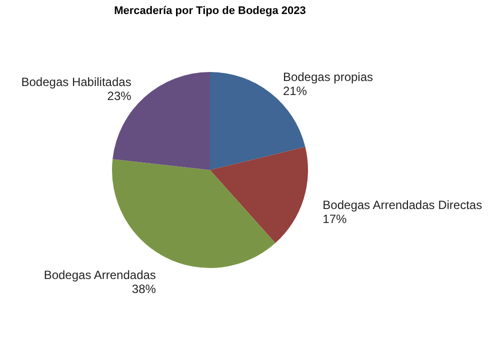 This screenshot has height=350, width=500. Describe the element at coordinates (119, 96) in the screenshot. I see `data-label: 23%` at that location.